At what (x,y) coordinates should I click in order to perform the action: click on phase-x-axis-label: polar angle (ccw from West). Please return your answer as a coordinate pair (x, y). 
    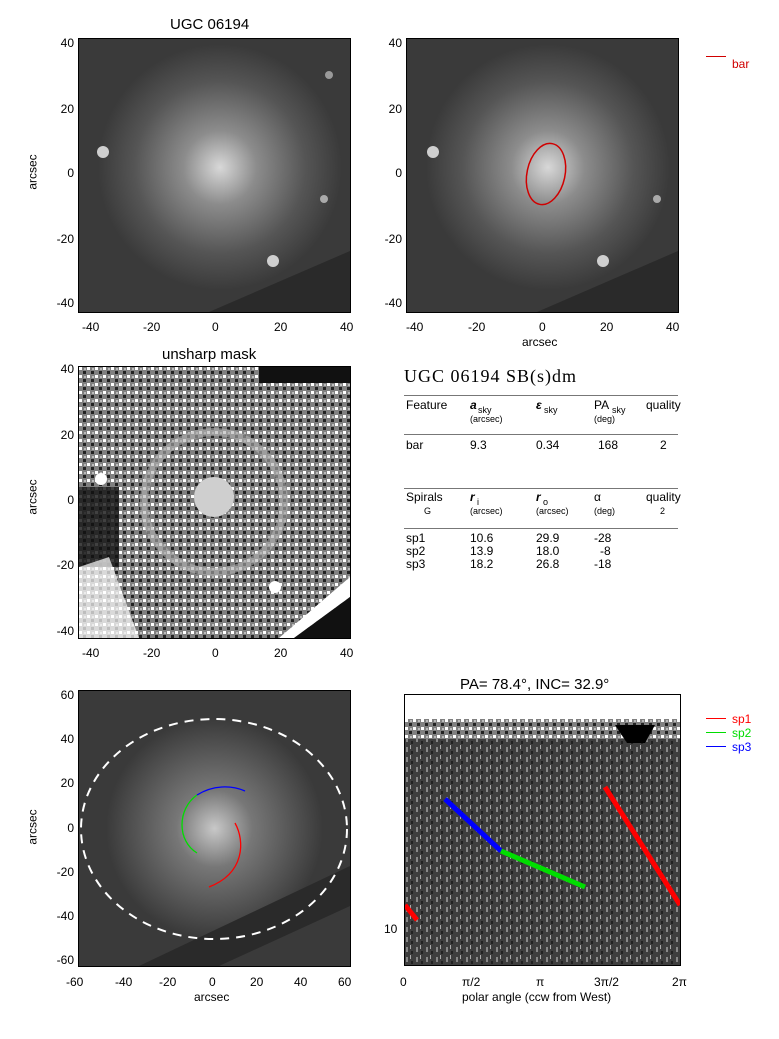
    Looking at the image, I should click on (537, 997).